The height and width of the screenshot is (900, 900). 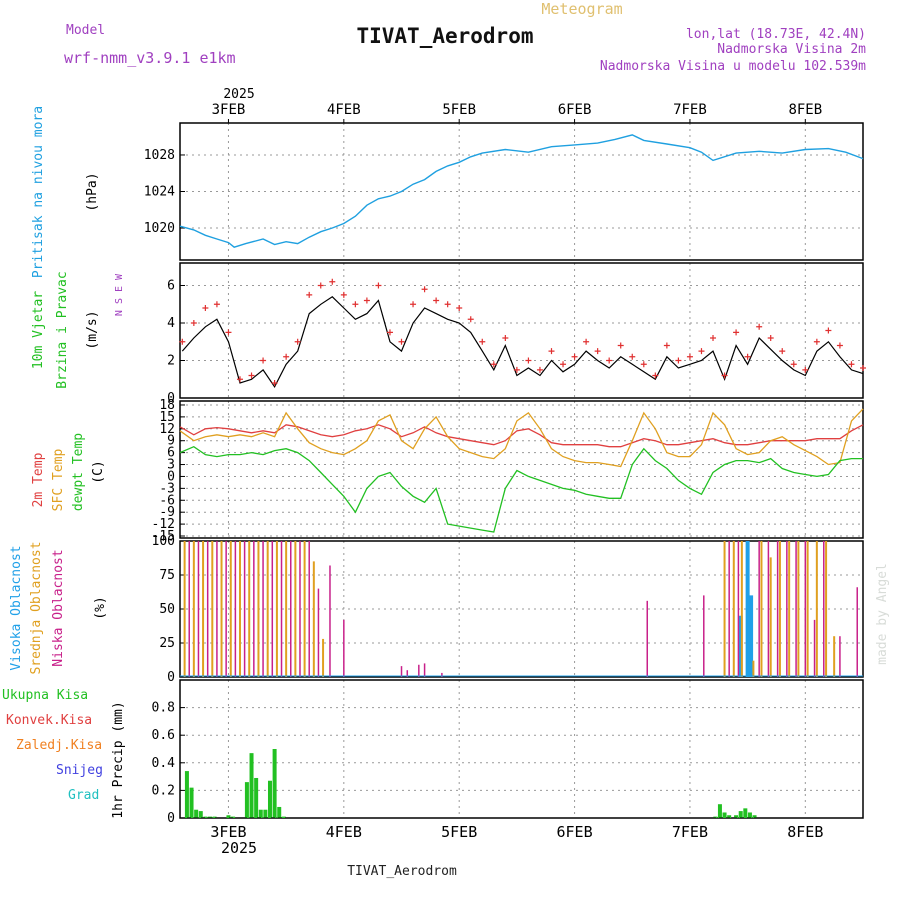 What do you see at coordinates (517, 105) in the screenshot?
I see `top-date-axis: 2025 3FEB 4FEB 5FEB 6FEB 7FEB 8FEB` at bounding box center [517, 105].